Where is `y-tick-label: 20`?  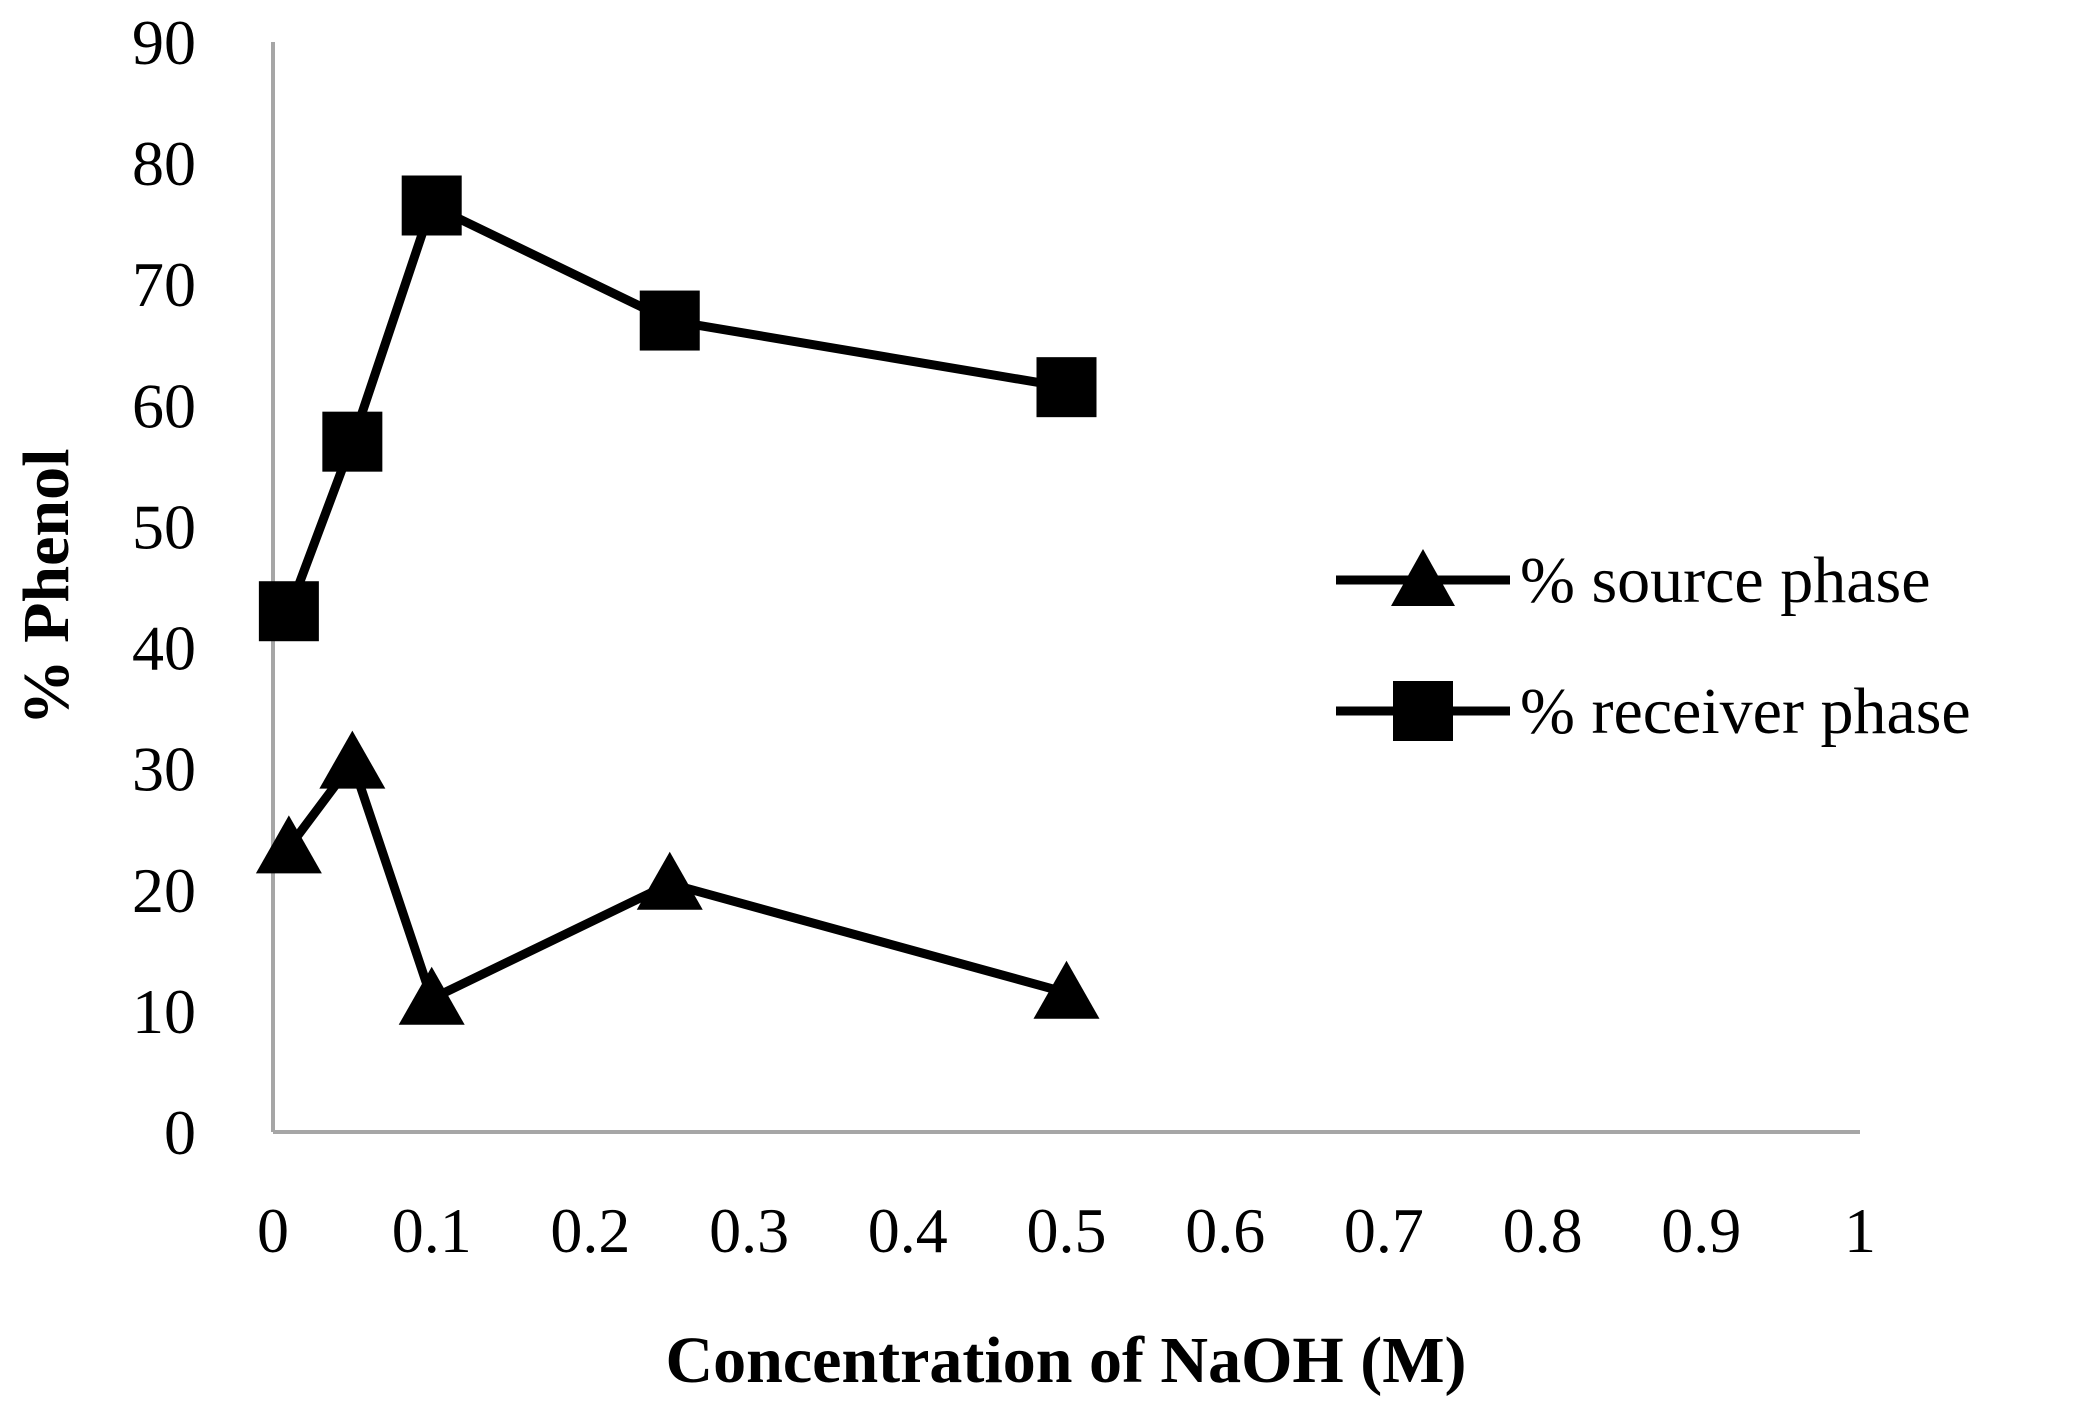
y-tick-label: 20 is located at coordinates (164, 890).